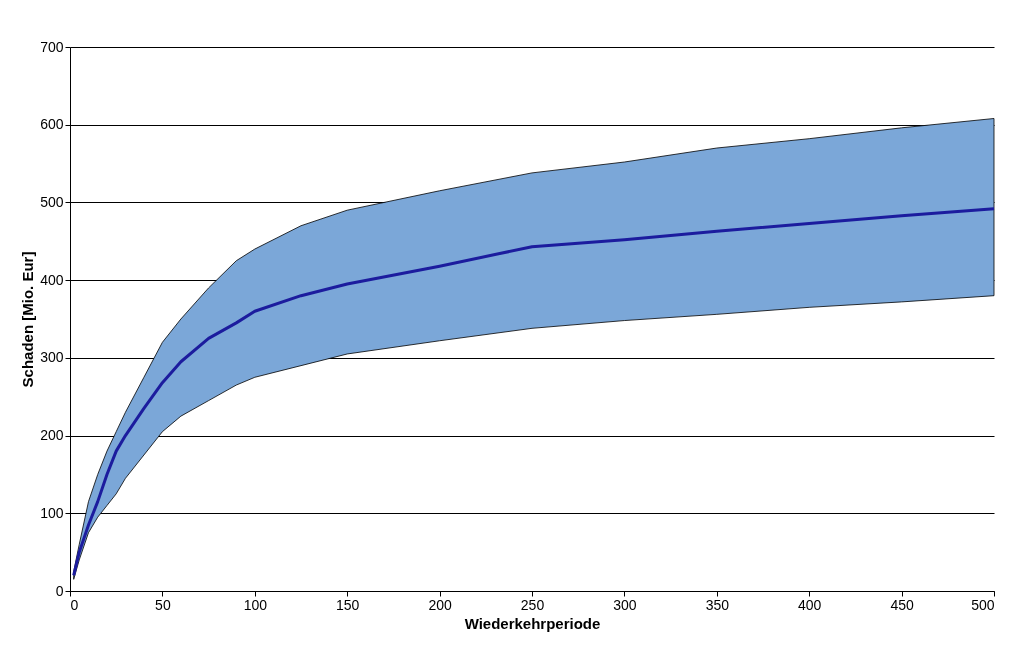 Image resolution: width=1026 pixels, height=646 pixels. I want to click on x-tick-label: 500, so click(983, 604).